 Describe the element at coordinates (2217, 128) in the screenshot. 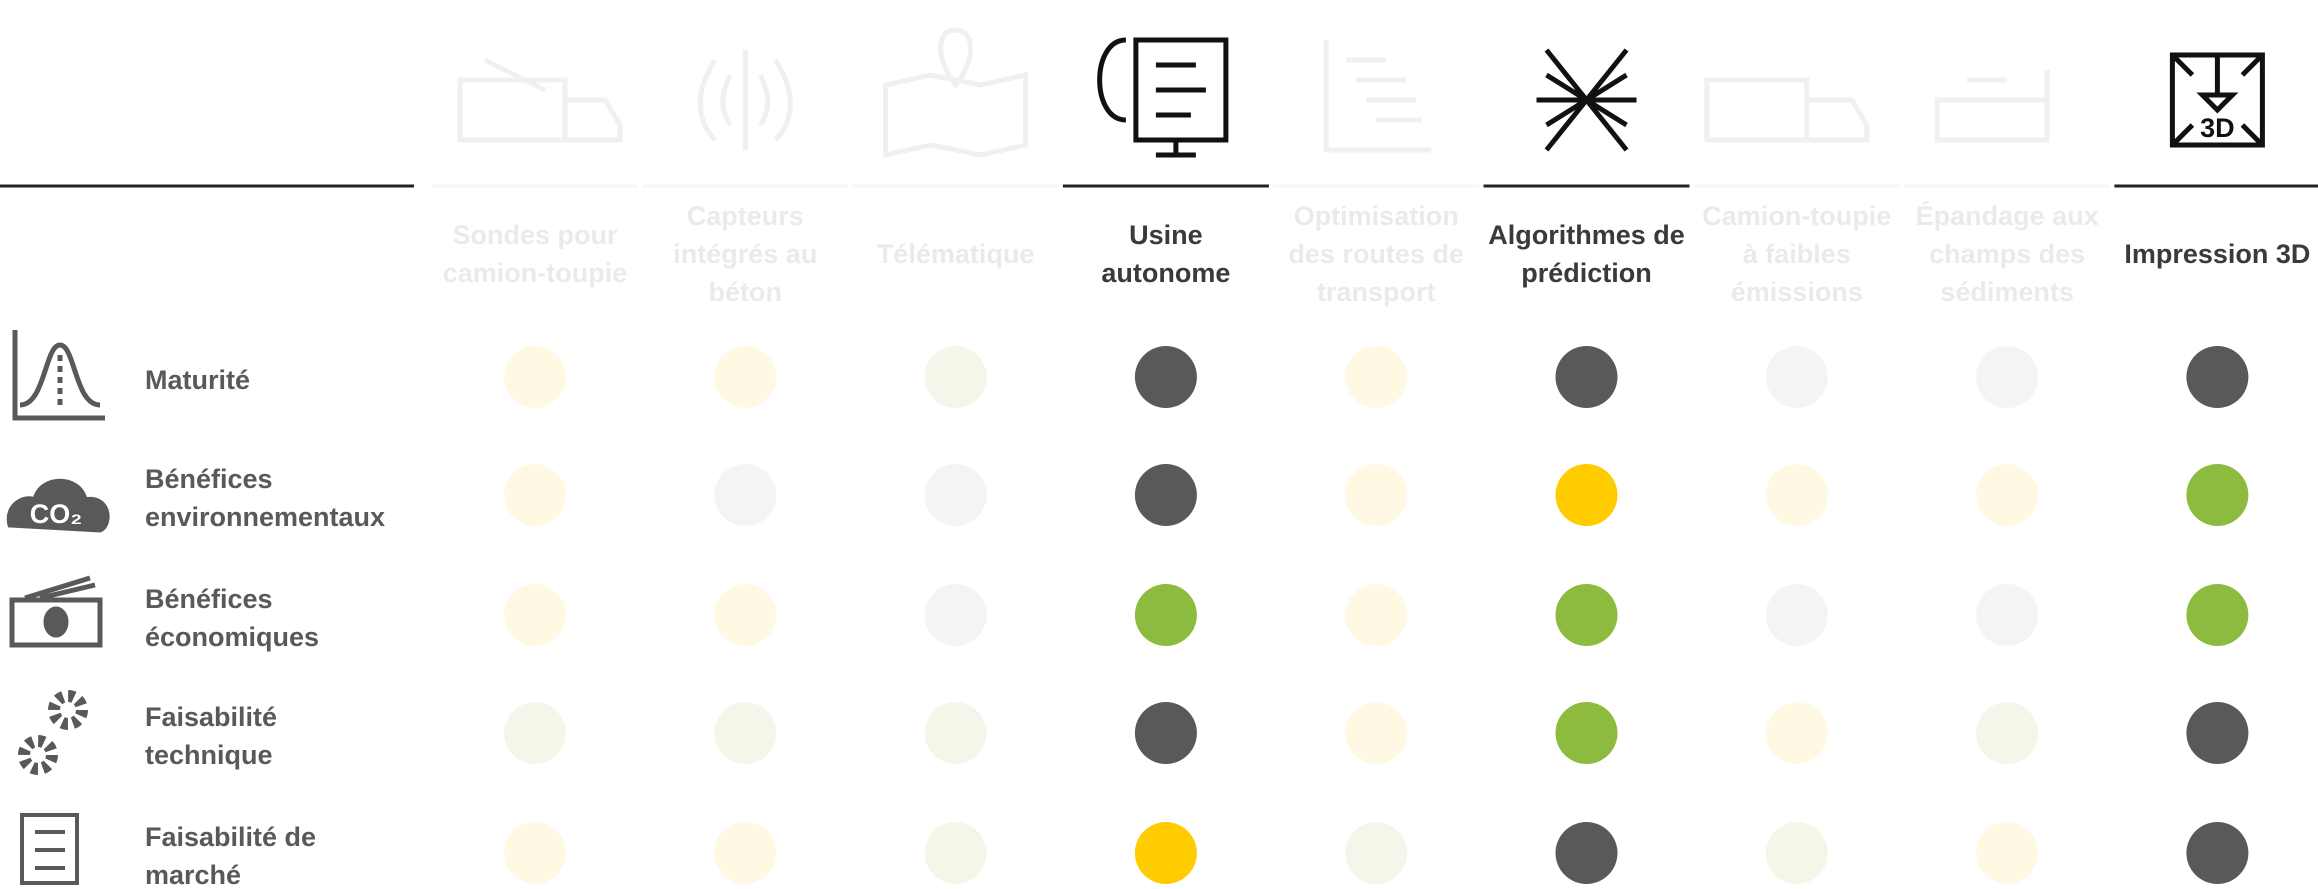

I see `icon-label: 3D` at that location.